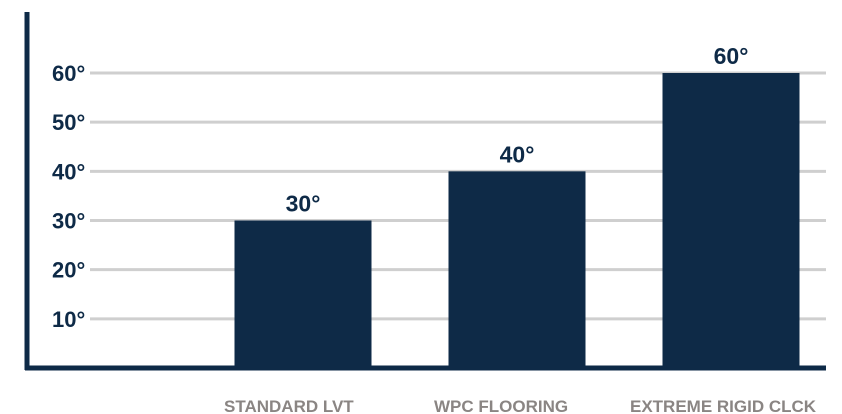  I want to click on data-label: 40°, so click(517, 154).